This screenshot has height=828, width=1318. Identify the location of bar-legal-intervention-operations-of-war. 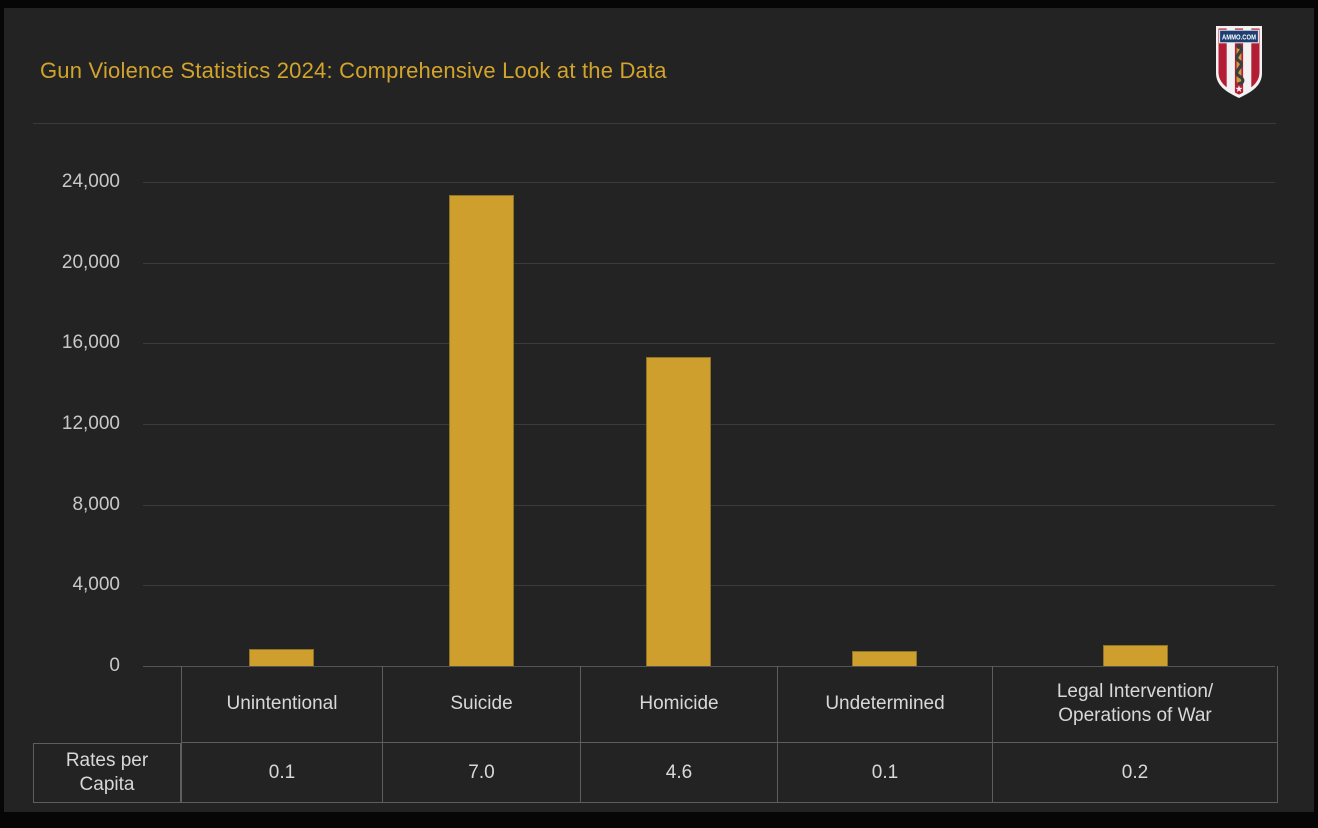
(1135, 655).